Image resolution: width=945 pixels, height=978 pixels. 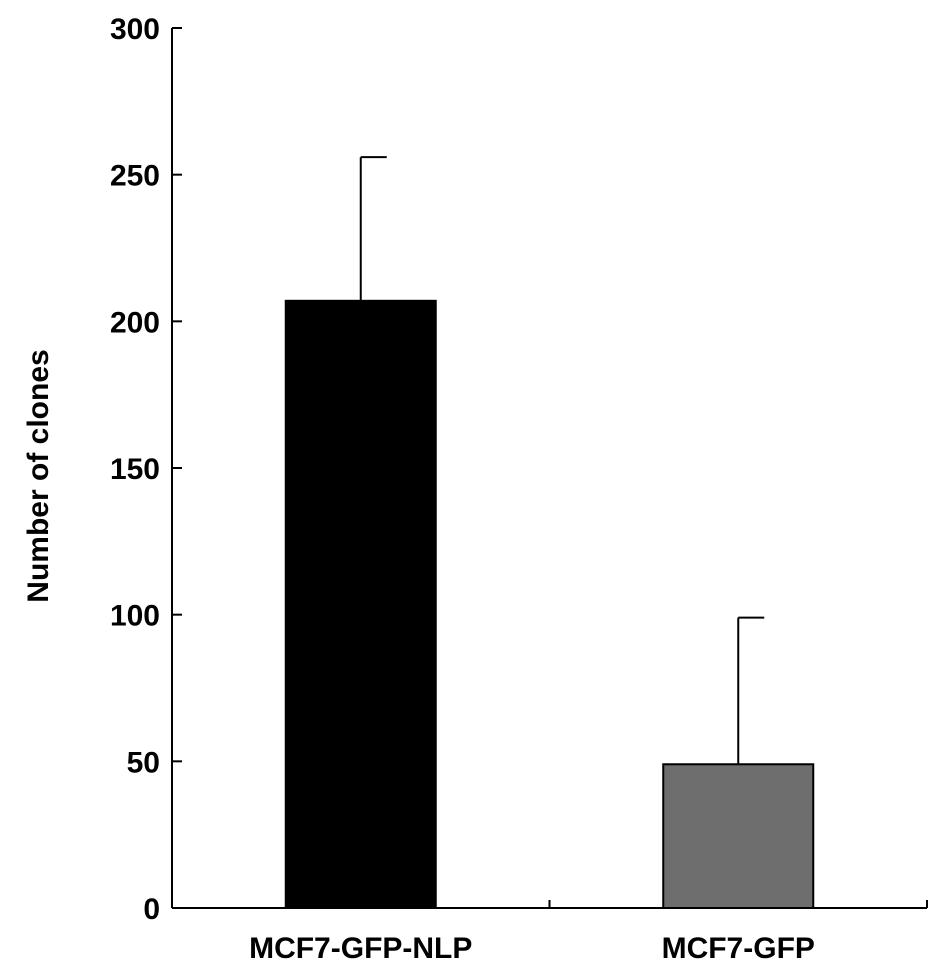 I want to click on y-axis-title: Number of clones, so click(x=38, y=475).